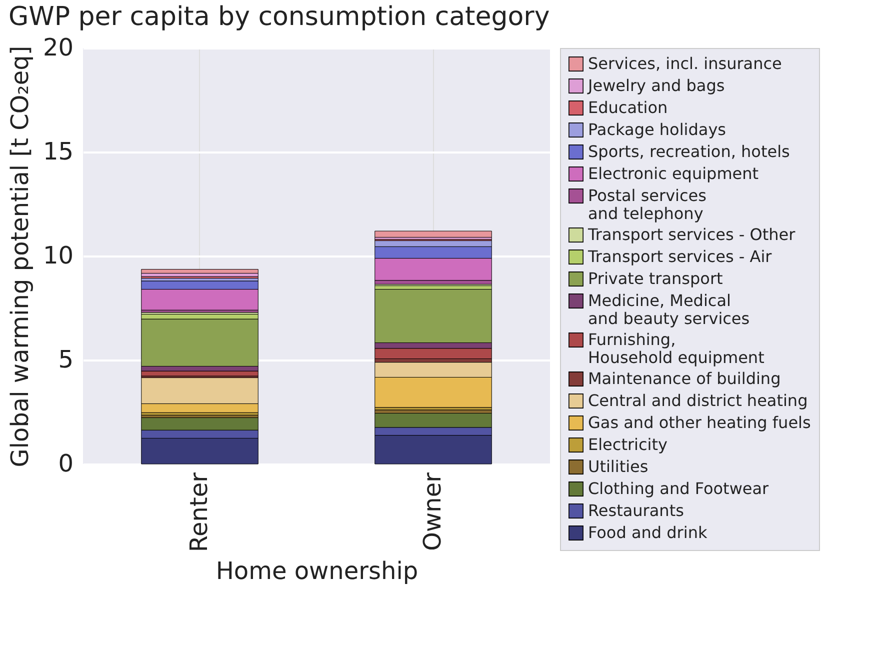  Describe the element at coordinates (676, 348) in the screenshot. I see `legend-label: Furnishing, Household equipment` at that location.